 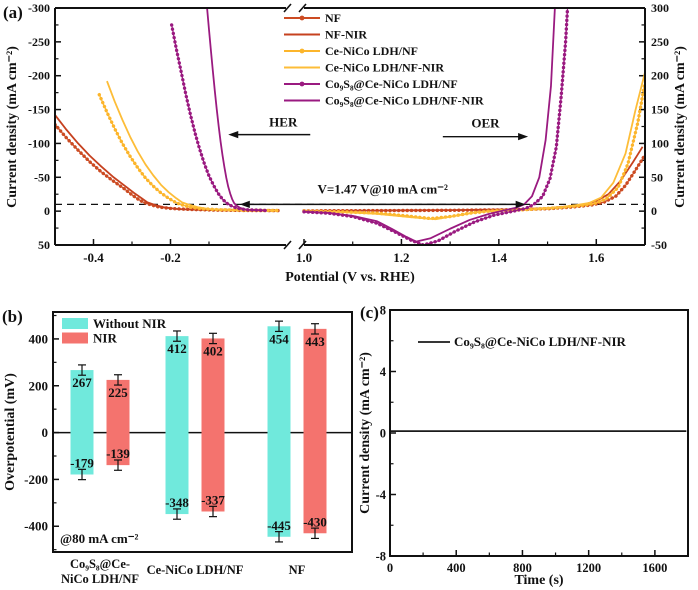 I want to click on bar-Without NIR, so click(x=177, y=425).